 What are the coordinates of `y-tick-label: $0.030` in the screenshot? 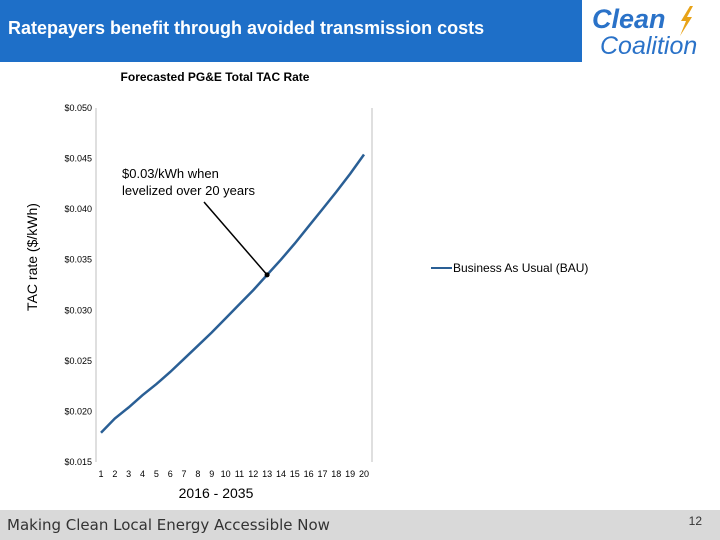 It's located at (78, 310).